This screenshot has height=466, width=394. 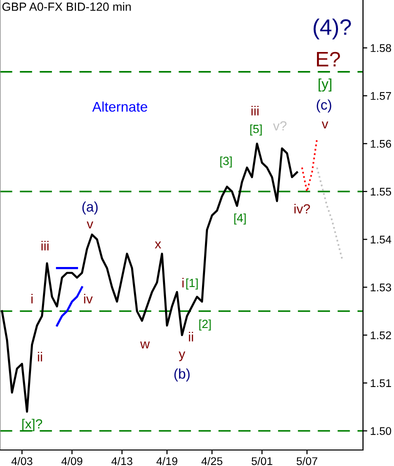 I want to click on annotation: E?, so click(x=328, y=59).